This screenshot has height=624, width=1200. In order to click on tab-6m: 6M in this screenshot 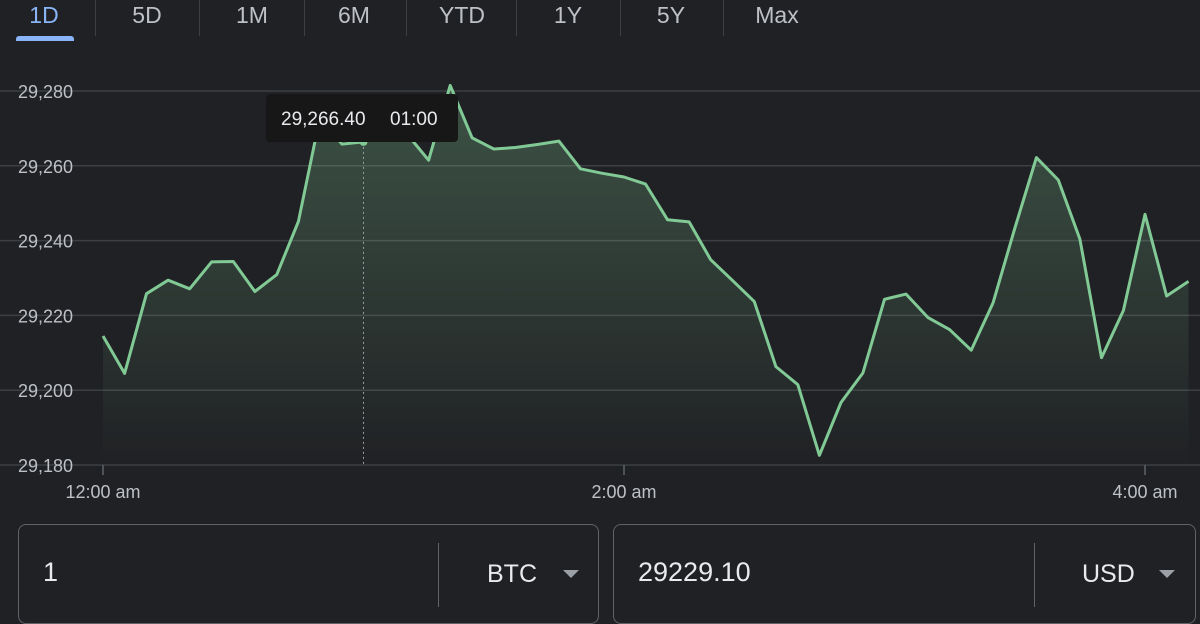, I will do `click(354, 15)`.